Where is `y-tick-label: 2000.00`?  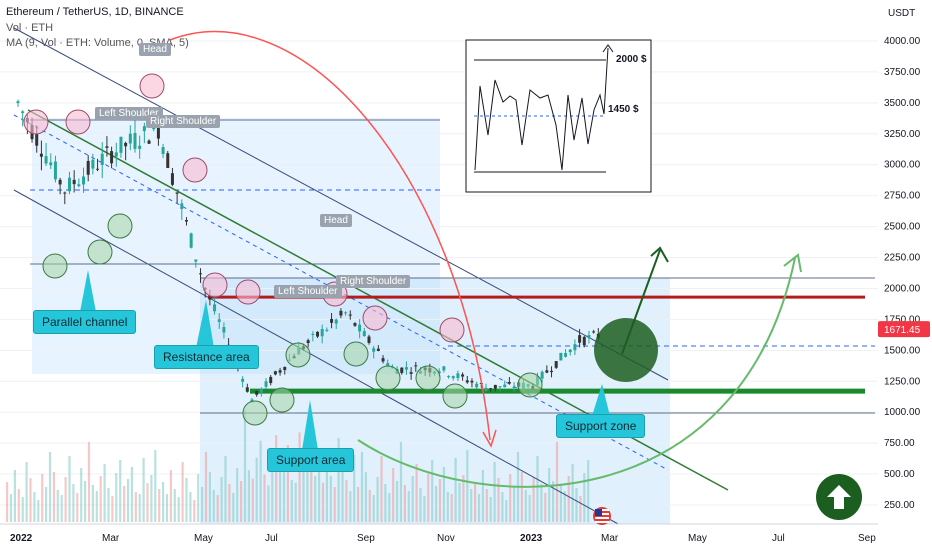
y-tick-label: 2000.00 is located at coordinates (902, 288).